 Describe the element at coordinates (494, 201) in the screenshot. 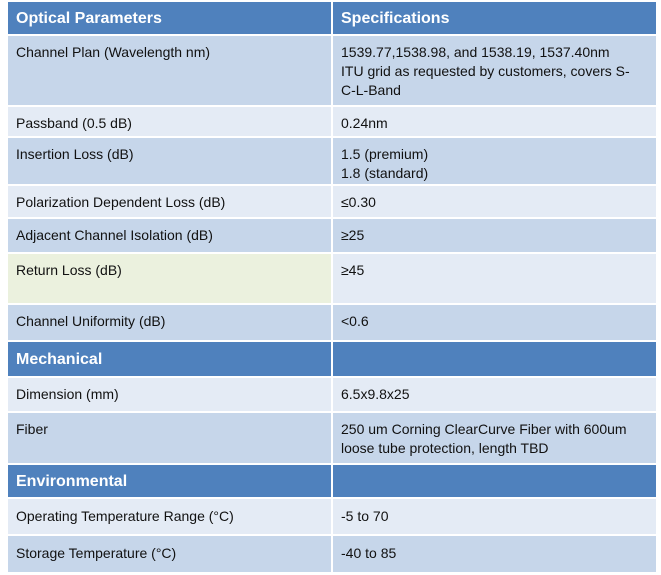

I see `specification: ≤0.30` at that location.